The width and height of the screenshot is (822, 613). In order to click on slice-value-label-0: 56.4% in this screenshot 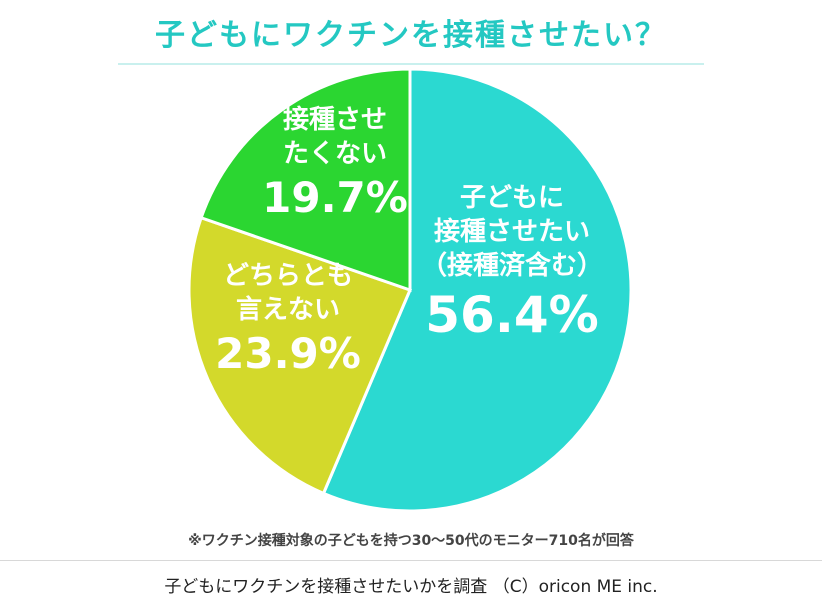, I will do `click(511, 315)`.